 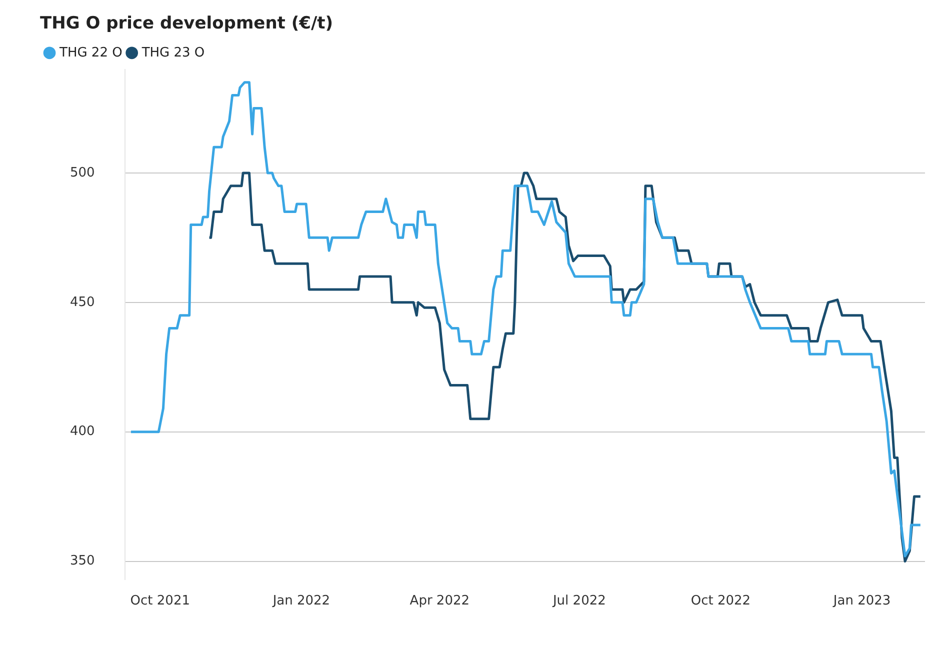 I want to click on y-tick-label: 450, so click(x=82, y=302).